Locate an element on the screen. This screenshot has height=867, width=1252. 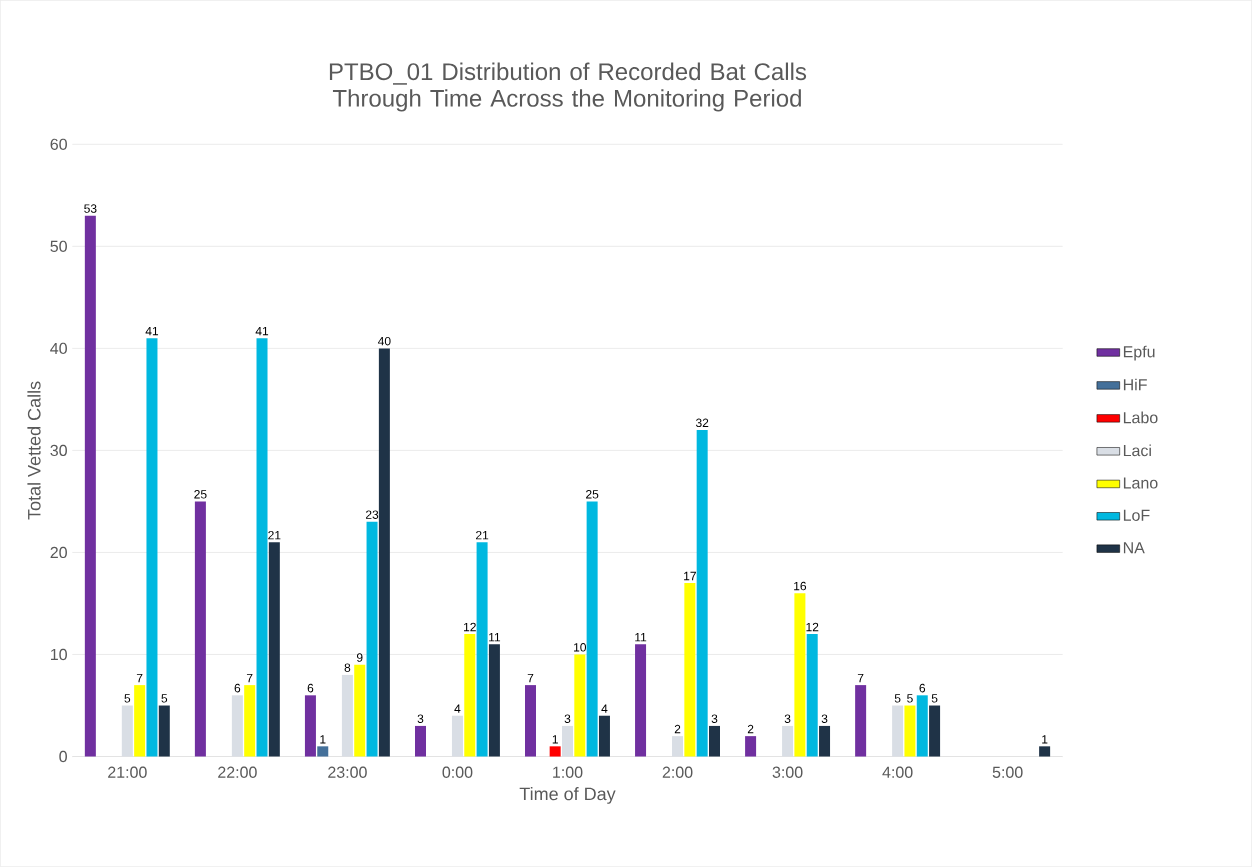
y-tick-label: 20 is located at coordinates (58, 552).